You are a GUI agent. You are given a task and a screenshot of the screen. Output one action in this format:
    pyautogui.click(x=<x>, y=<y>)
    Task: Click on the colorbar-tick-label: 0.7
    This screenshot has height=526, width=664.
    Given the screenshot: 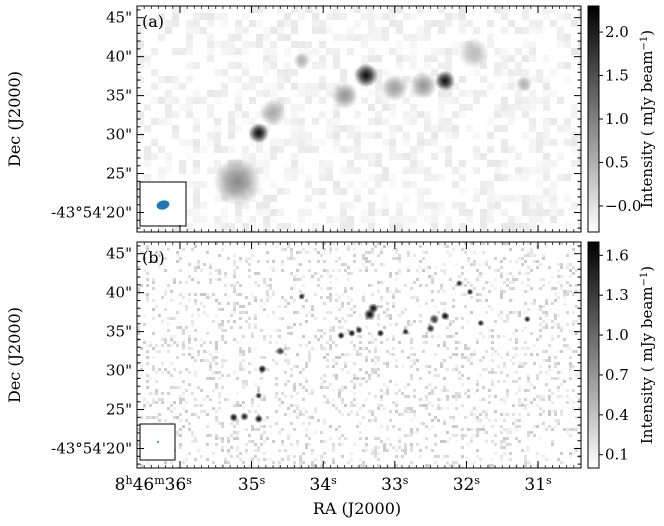 What is the action you would take?
    pyautogui.click(x=617, y=375)
    